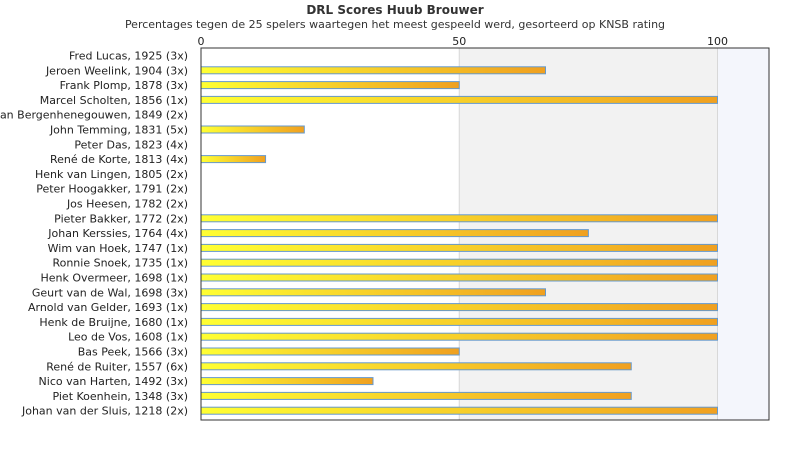 The height and width of the screenshot is (450, 790). What do you see at coordinates (113, 322) in the screenshot?
I see `category-label: Henk de Bruijne, 1680 (1x)` at bounding box center [113, 322].